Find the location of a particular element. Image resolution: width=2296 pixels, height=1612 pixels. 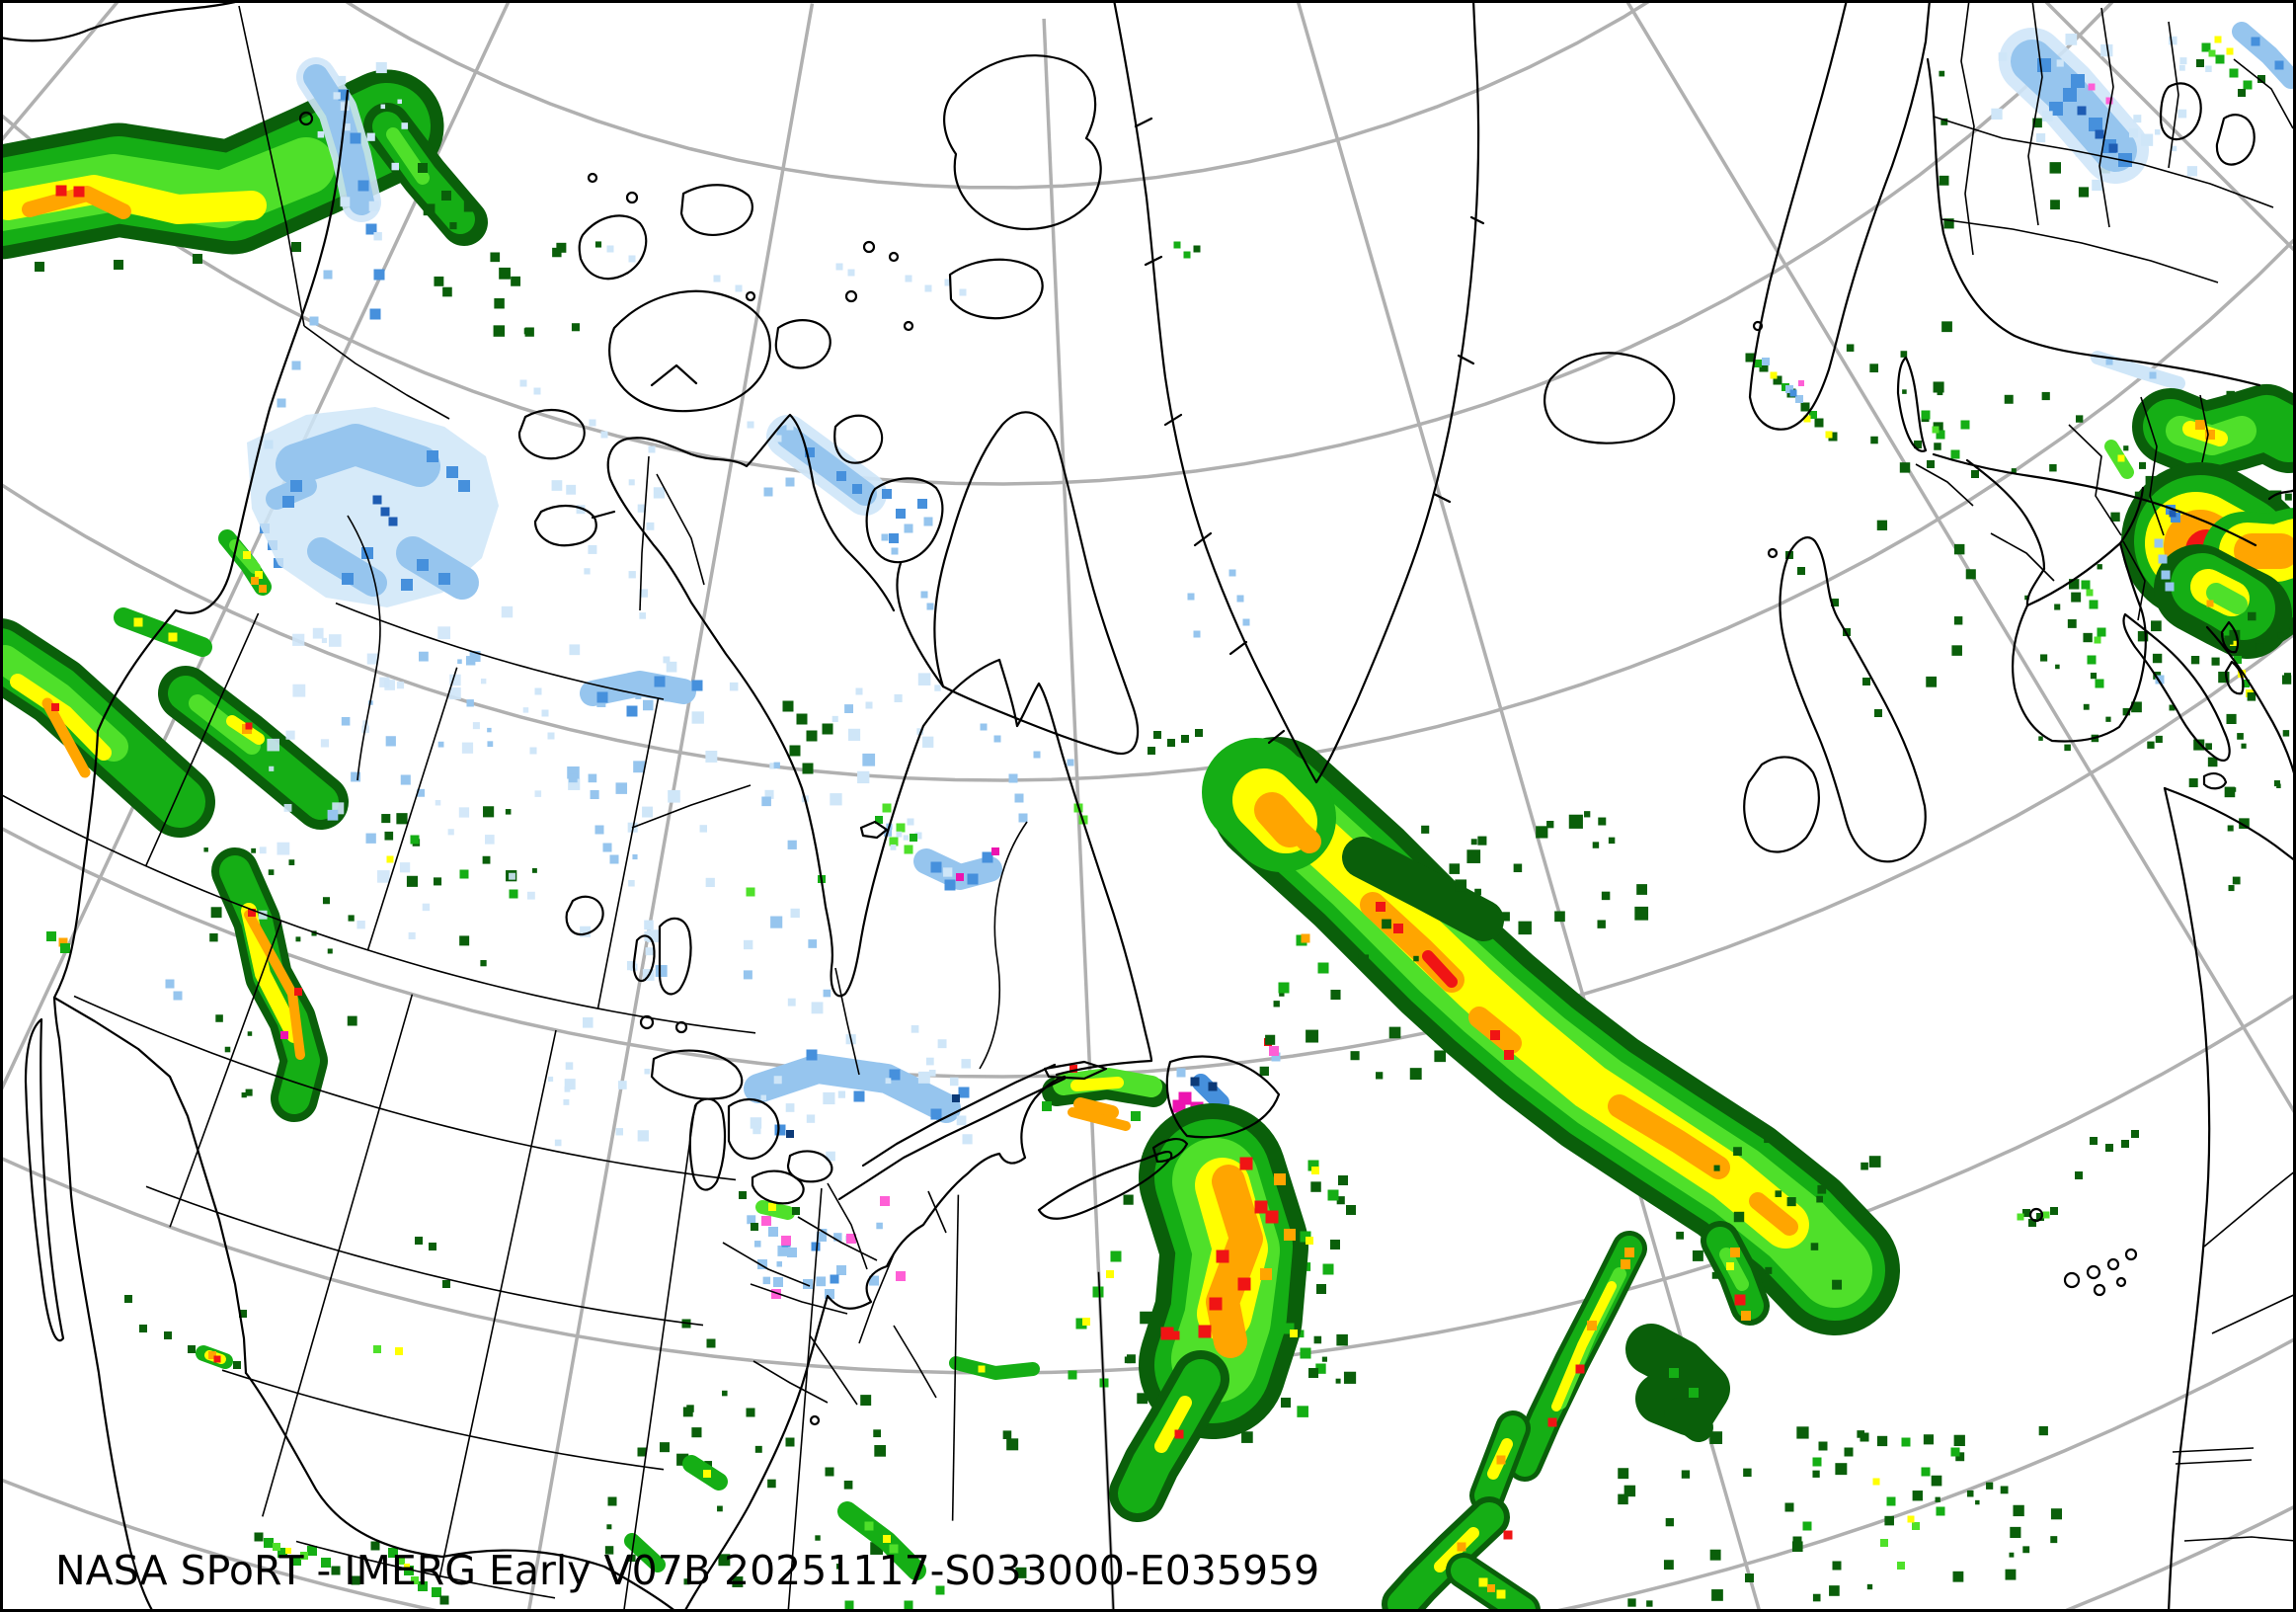

texas-gulf-cells is located at coordinates (287, 1421).